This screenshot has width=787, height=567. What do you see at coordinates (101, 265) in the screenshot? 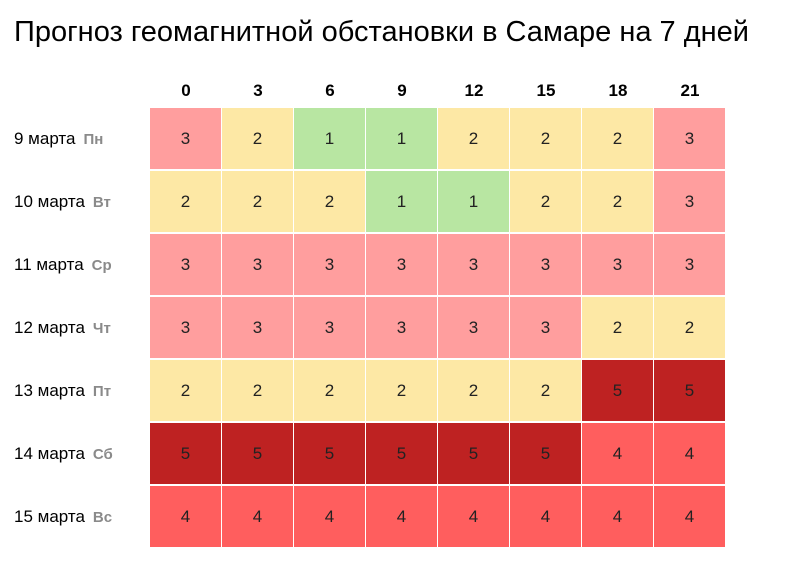
I see `row-weekday: Ср` at bounding box center [101, 265].